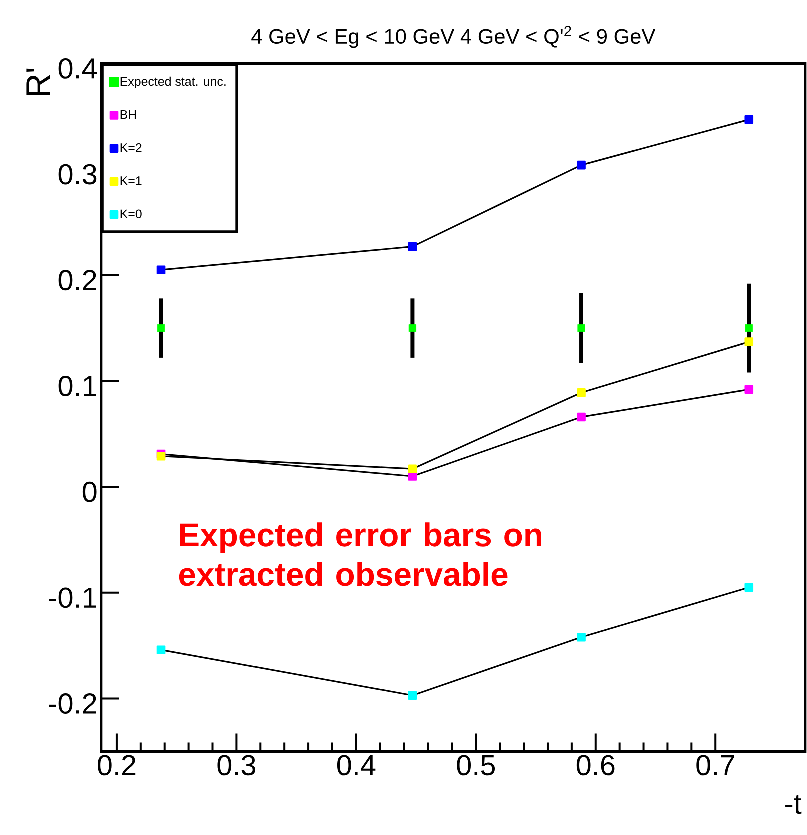  What do you see at coordinates (72, 704) in the screenshot?
I see `y-tick-label: -0.2` at bounding box center [72, 704].